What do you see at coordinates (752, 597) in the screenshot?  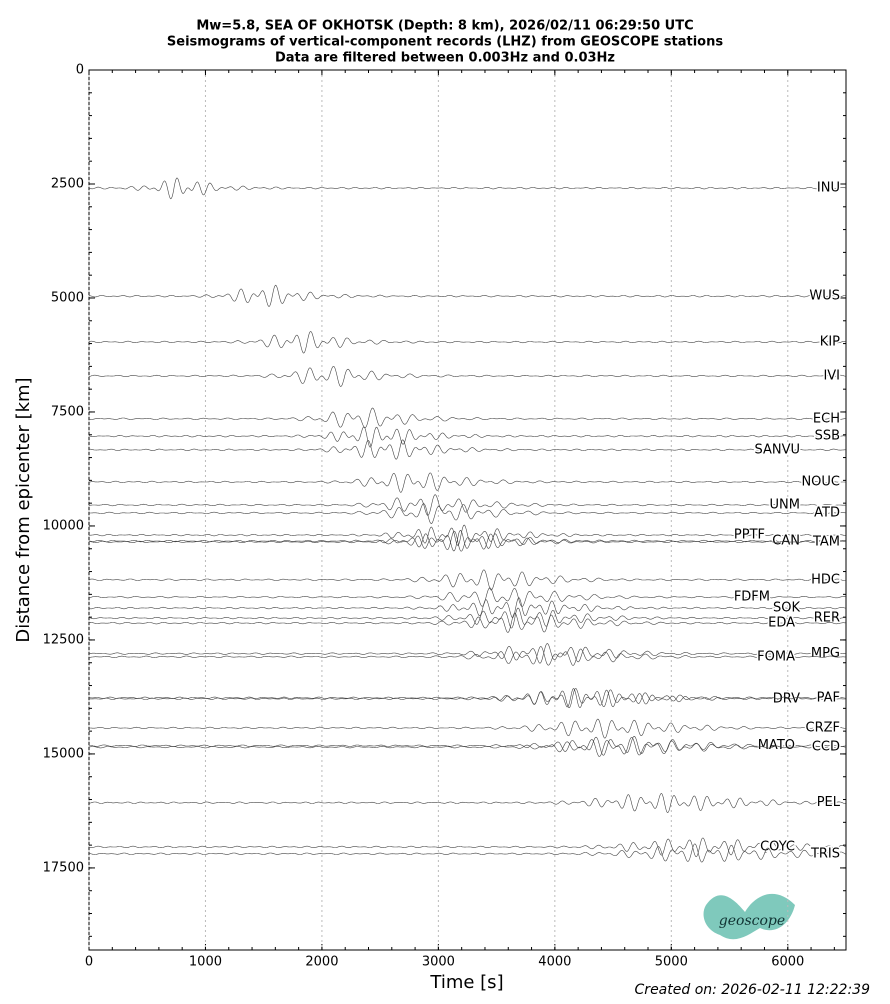 I see `station-label: FDFM` at bounding box center [752, 597].